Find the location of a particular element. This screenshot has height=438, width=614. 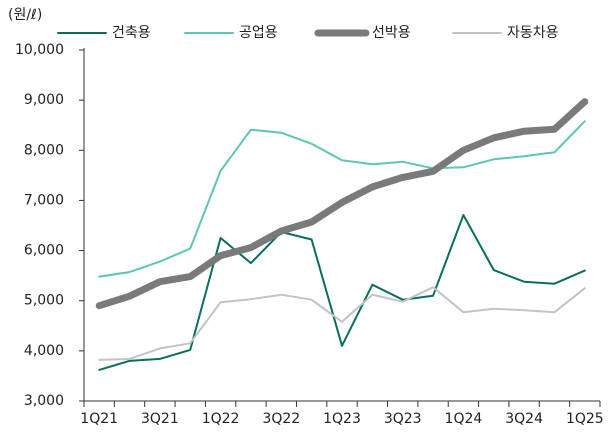

legend-label: 건축용 is located at coordinates (131, 33).